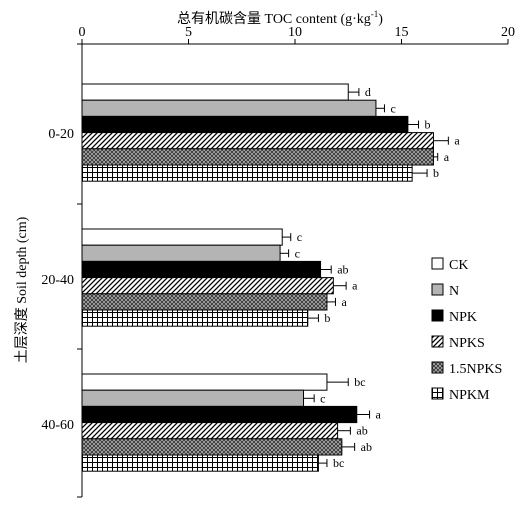 This screenshot has width=520, height=507. I want to click on legend-label: CK, so click(458, 265).